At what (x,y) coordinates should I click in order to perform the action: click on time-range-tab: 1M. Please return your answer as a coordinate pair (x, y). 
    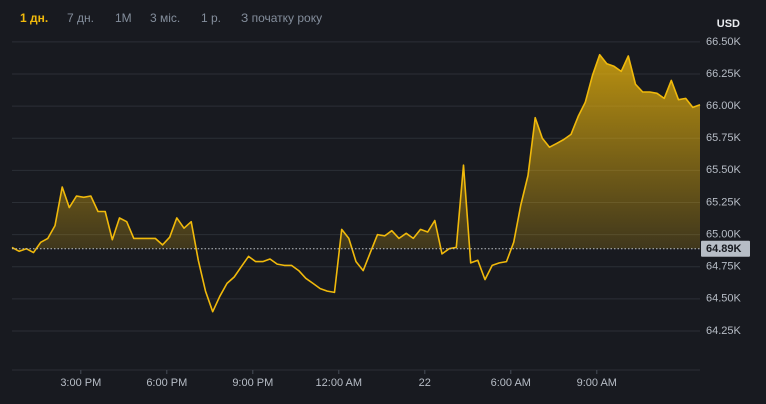
    Looking at the image, I should click on (123, 18).